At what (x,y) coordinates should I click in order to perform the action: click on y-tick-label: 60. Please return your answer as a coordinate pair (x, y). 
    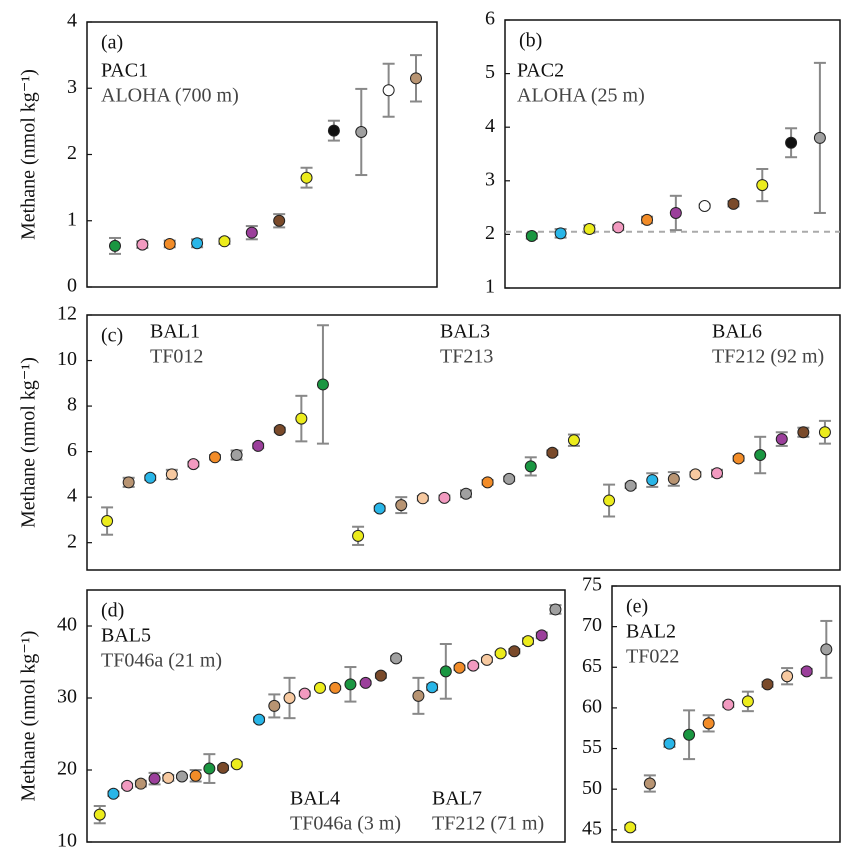
    Looking at the image, I should click on (592, 706).